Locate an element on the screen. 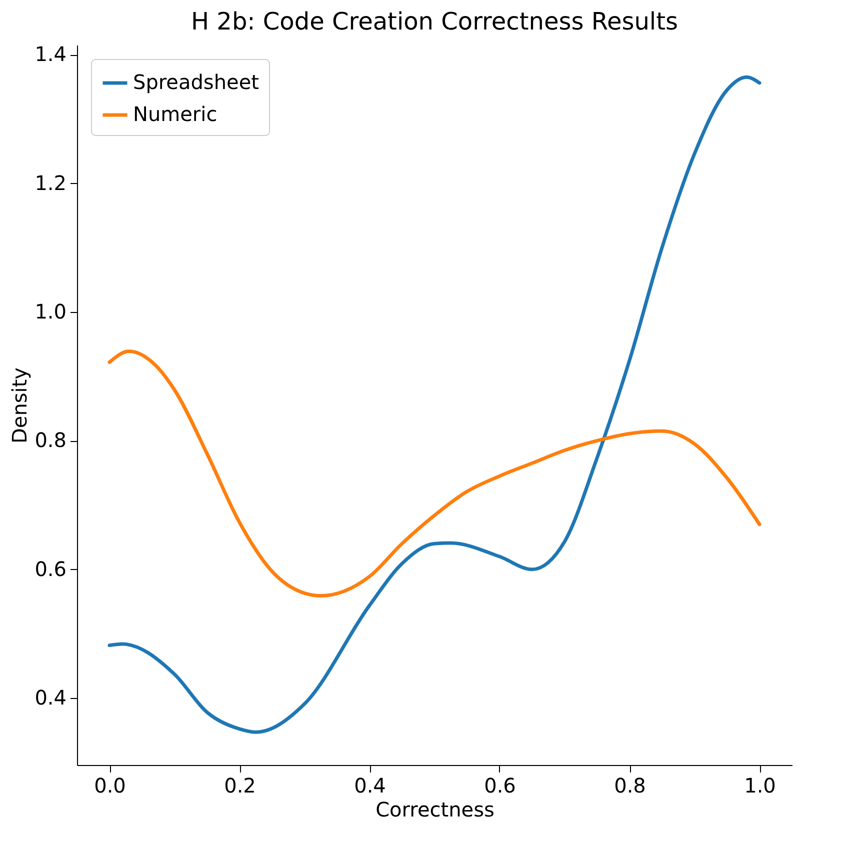 Image resolution: width=841 pixels, height=863 pixels. legend-label: Spreadsheet is located at coordinates (196, 82).